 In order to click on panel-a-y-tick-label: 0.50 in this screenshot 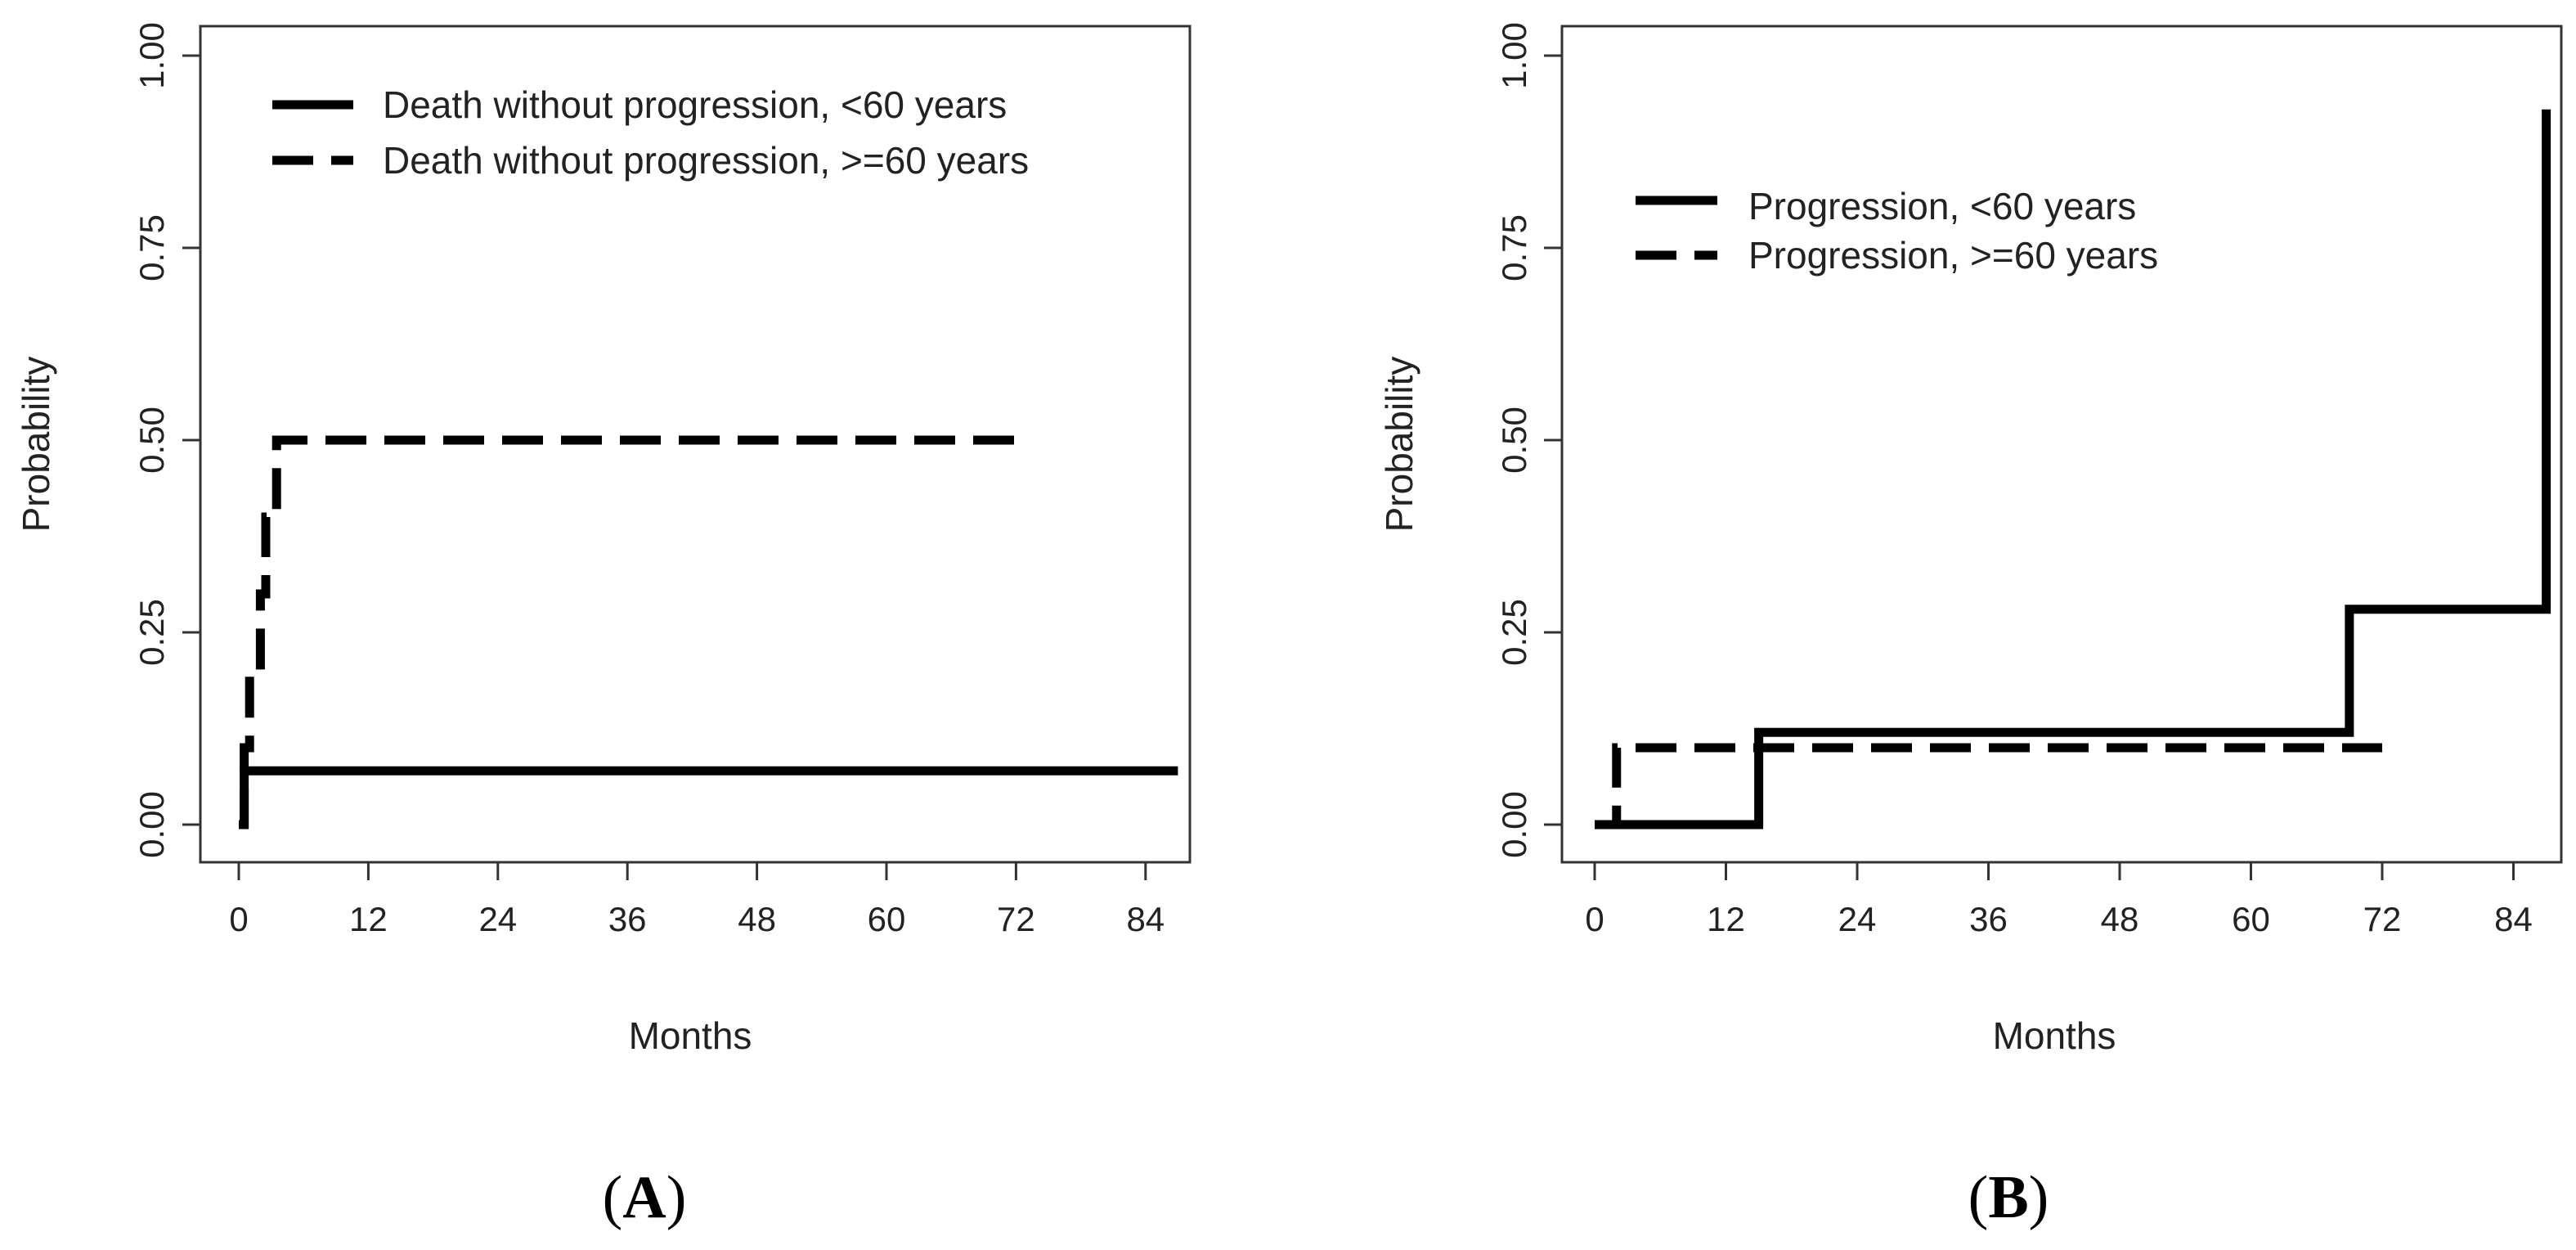, I will do `click(151, 440)`.